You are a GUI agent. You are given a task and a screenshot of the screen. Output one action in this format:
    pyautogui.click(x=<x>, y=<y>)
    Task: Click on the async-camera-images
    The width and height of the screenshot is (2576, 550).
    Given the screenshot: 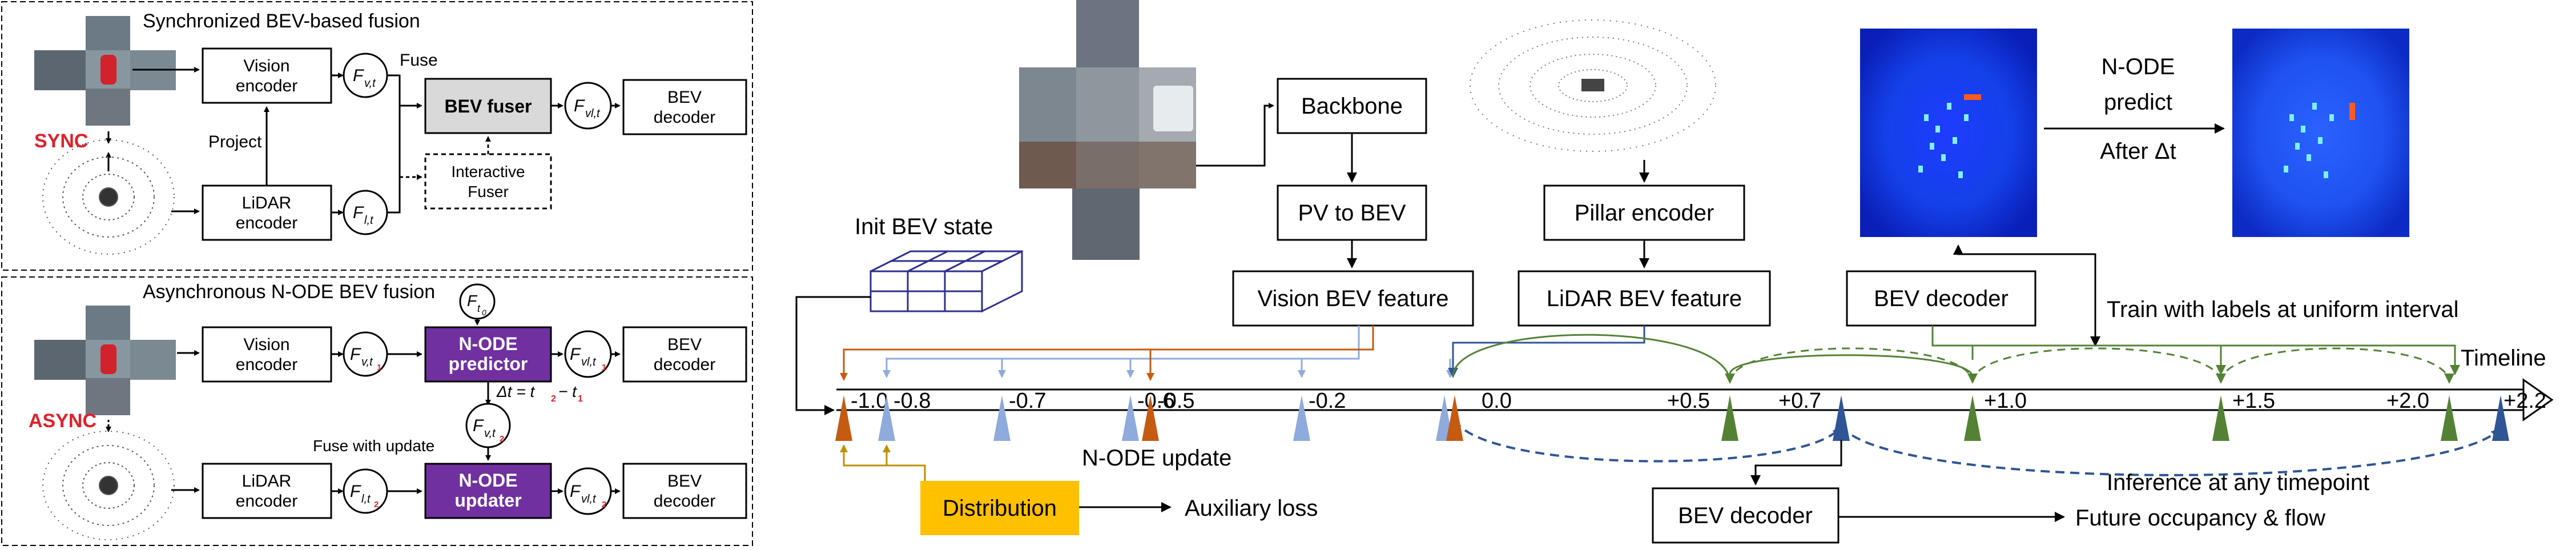 What is the action you would take?
    pyautogui.click(x=105, y=361)
    